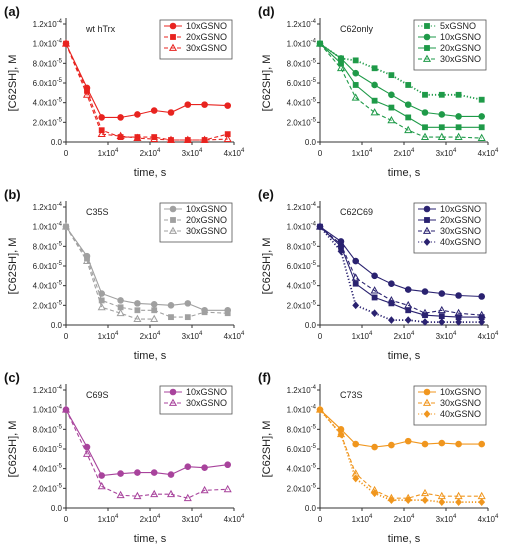 The height and width of the screenshot is (550, 505). Describe the element at coordinates (351, 395) in the screenshot. I see `sample-annotation: C73S` at that location.